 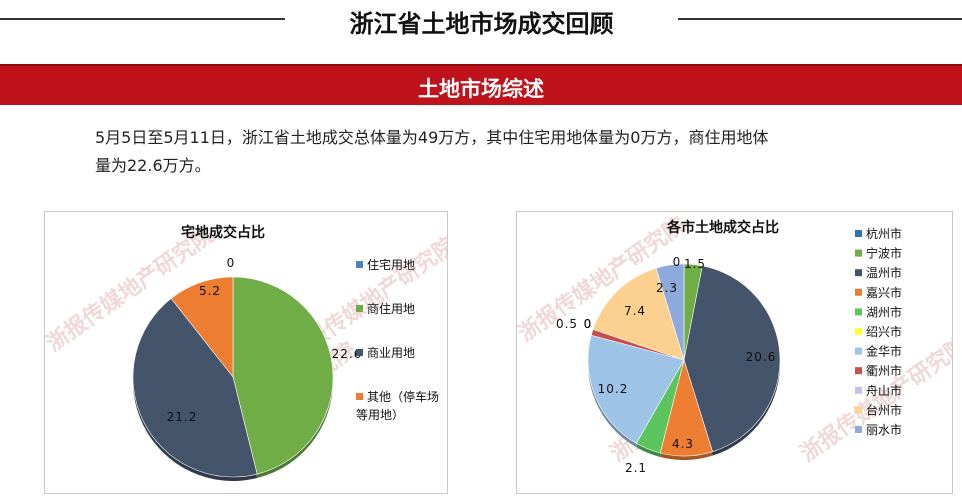 What do you see at coordinates (858, 371) in the screenshot?
I see `legend-swatch-衢州市` at bounding box center [858, 371].